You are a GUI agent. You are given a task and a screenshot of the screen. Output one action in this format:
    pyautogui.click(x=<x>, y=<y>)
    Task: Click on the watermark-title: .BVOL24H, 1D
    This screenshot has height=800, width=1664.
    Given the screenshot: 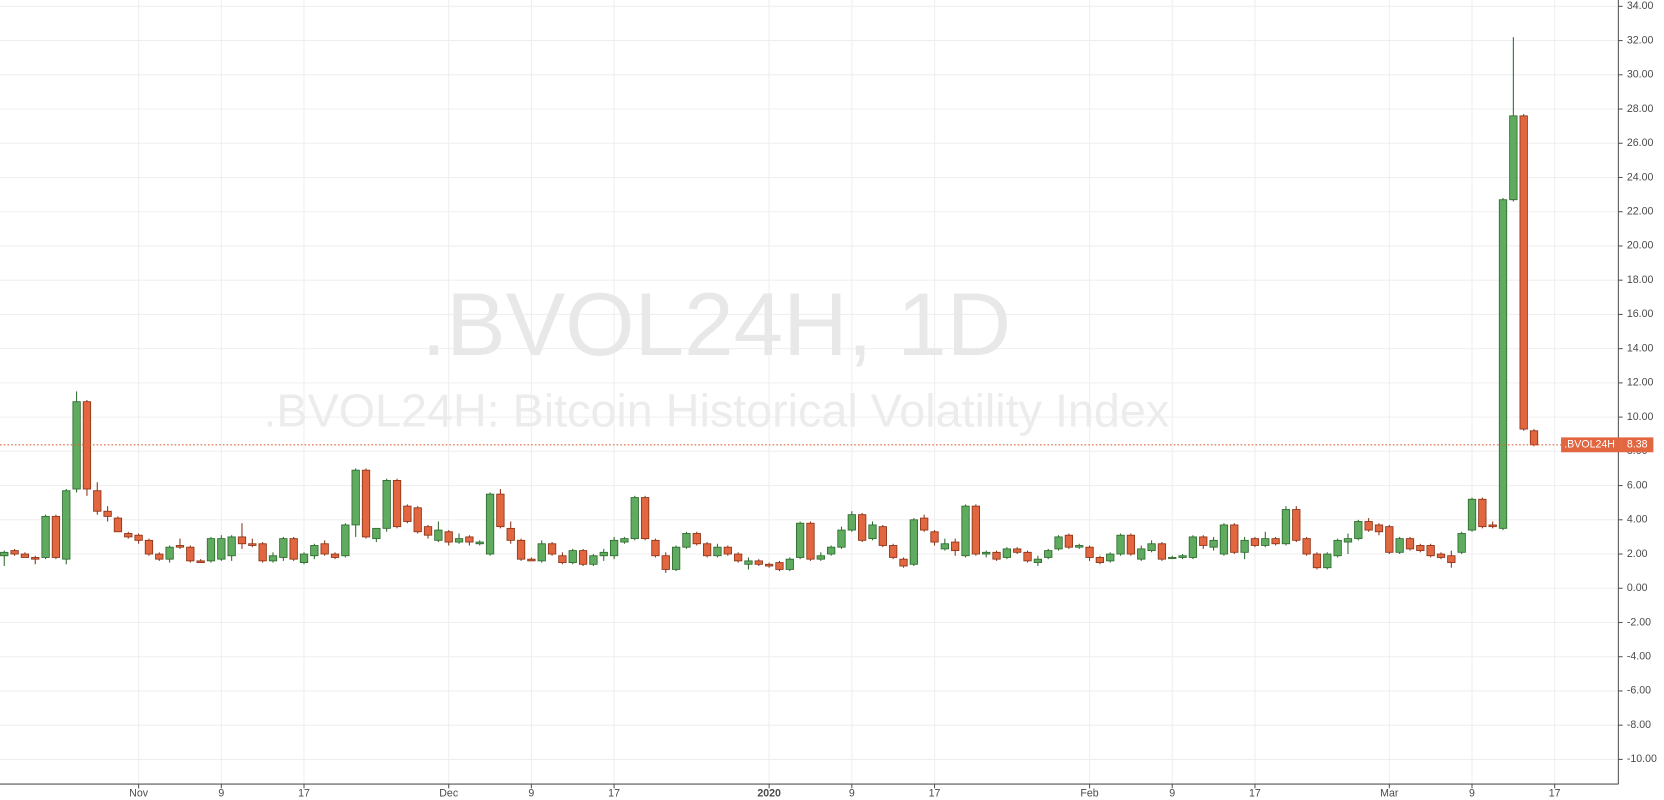 What is the action you would take?
    pyautogui.click(x=717, y=324)
    